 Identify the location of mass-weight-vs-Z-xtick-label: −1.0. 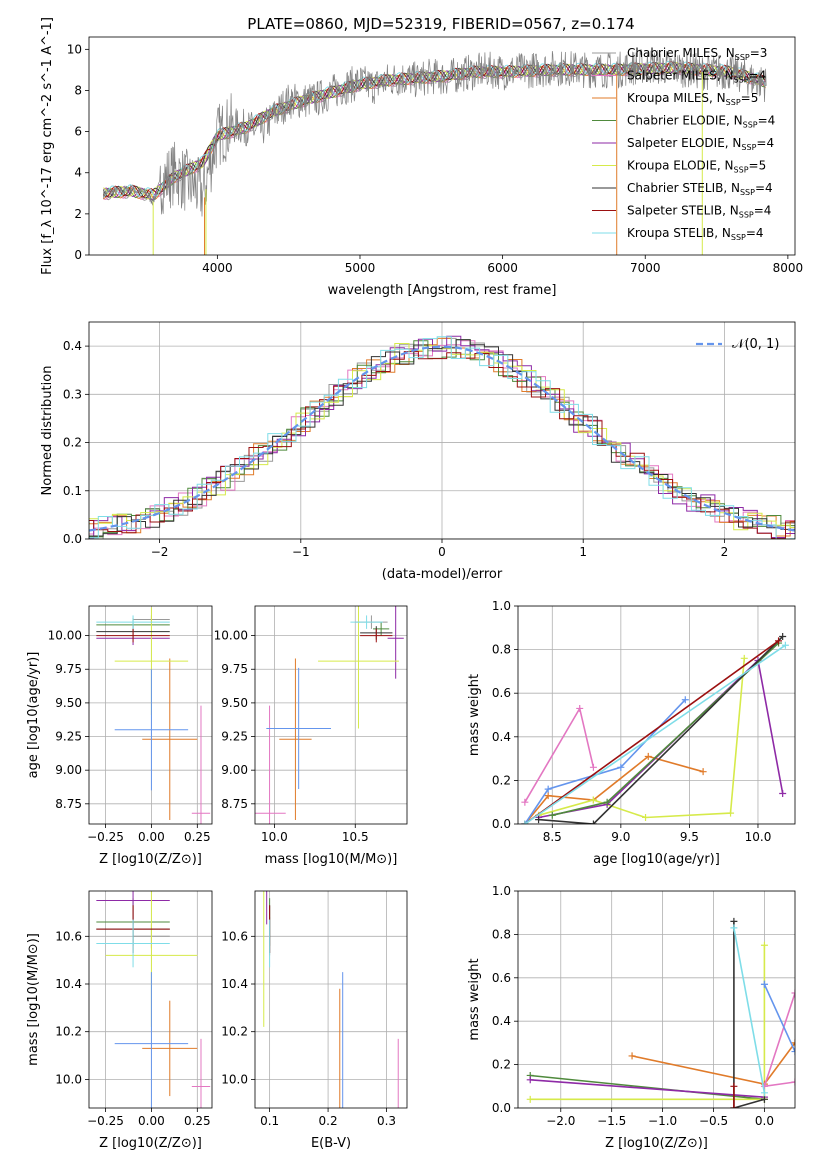
(662, 1121).